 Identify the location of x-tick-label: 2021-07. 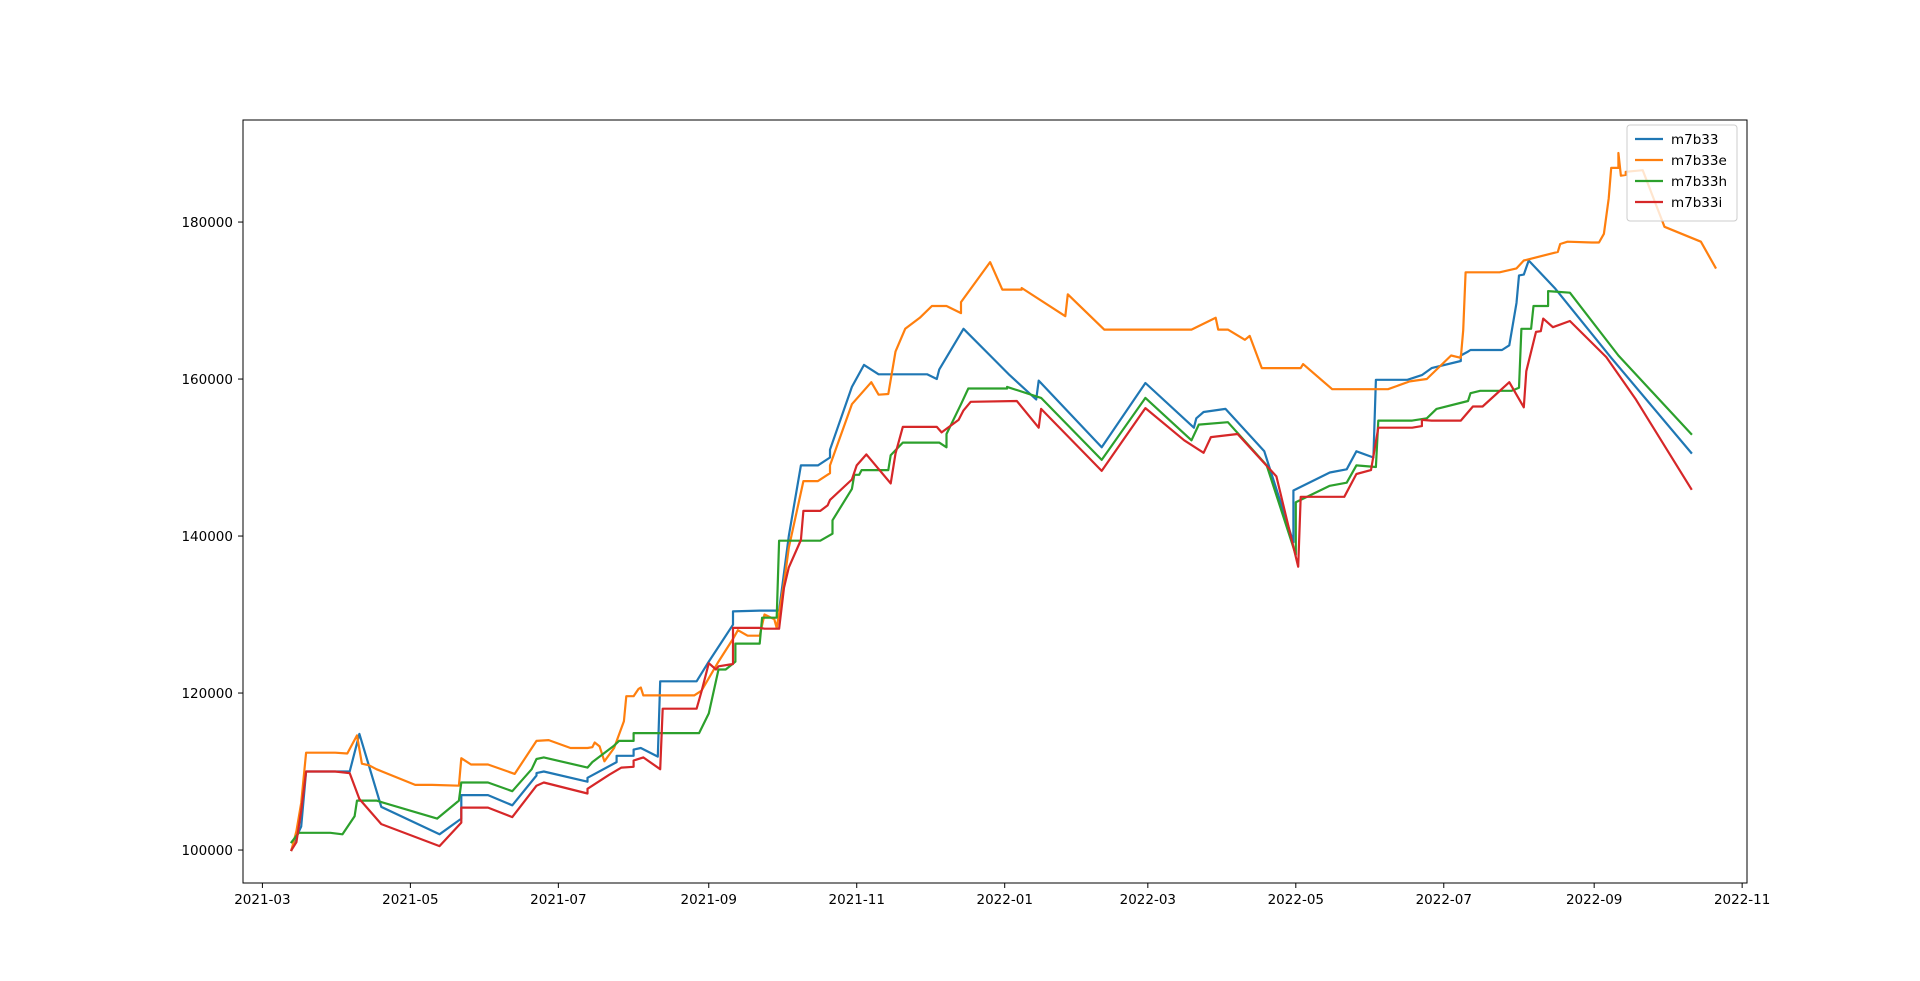
(558, 900).